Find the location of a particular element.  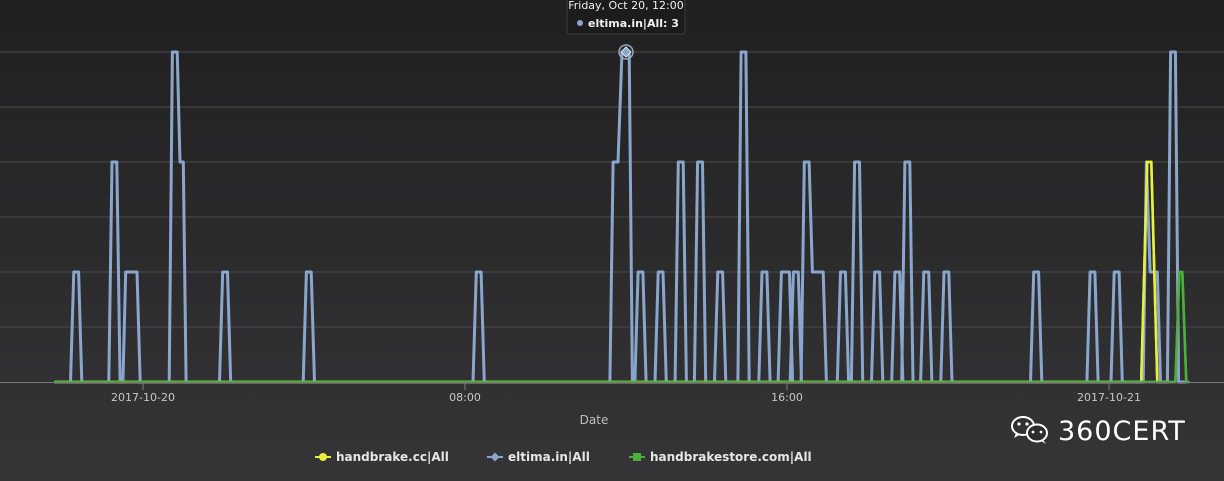

tooltip-series-dot is located at coordinates (580, 23).